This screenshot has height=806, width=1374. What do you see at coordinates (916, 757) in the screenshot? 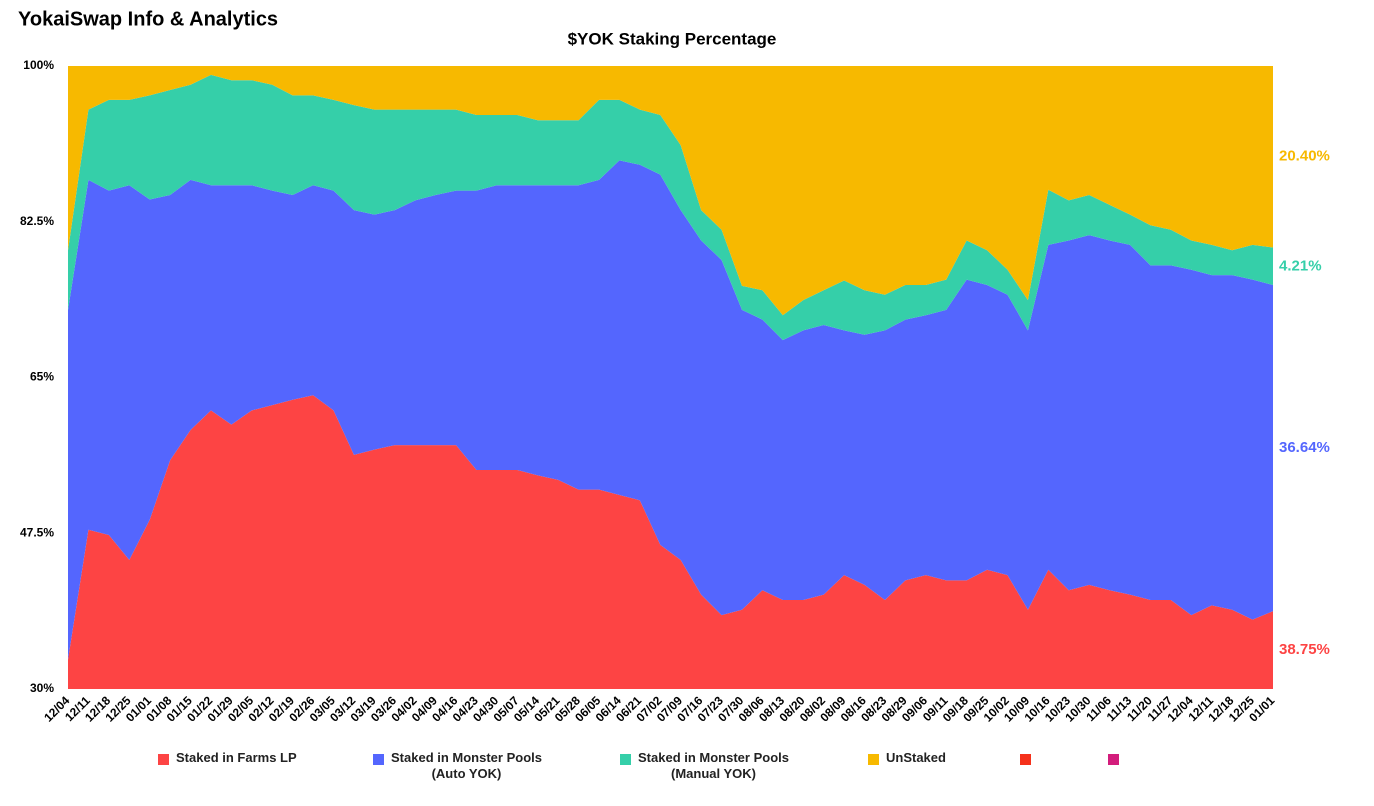
I see `legend-label: UnStaked` at bounding box center [916, 757].